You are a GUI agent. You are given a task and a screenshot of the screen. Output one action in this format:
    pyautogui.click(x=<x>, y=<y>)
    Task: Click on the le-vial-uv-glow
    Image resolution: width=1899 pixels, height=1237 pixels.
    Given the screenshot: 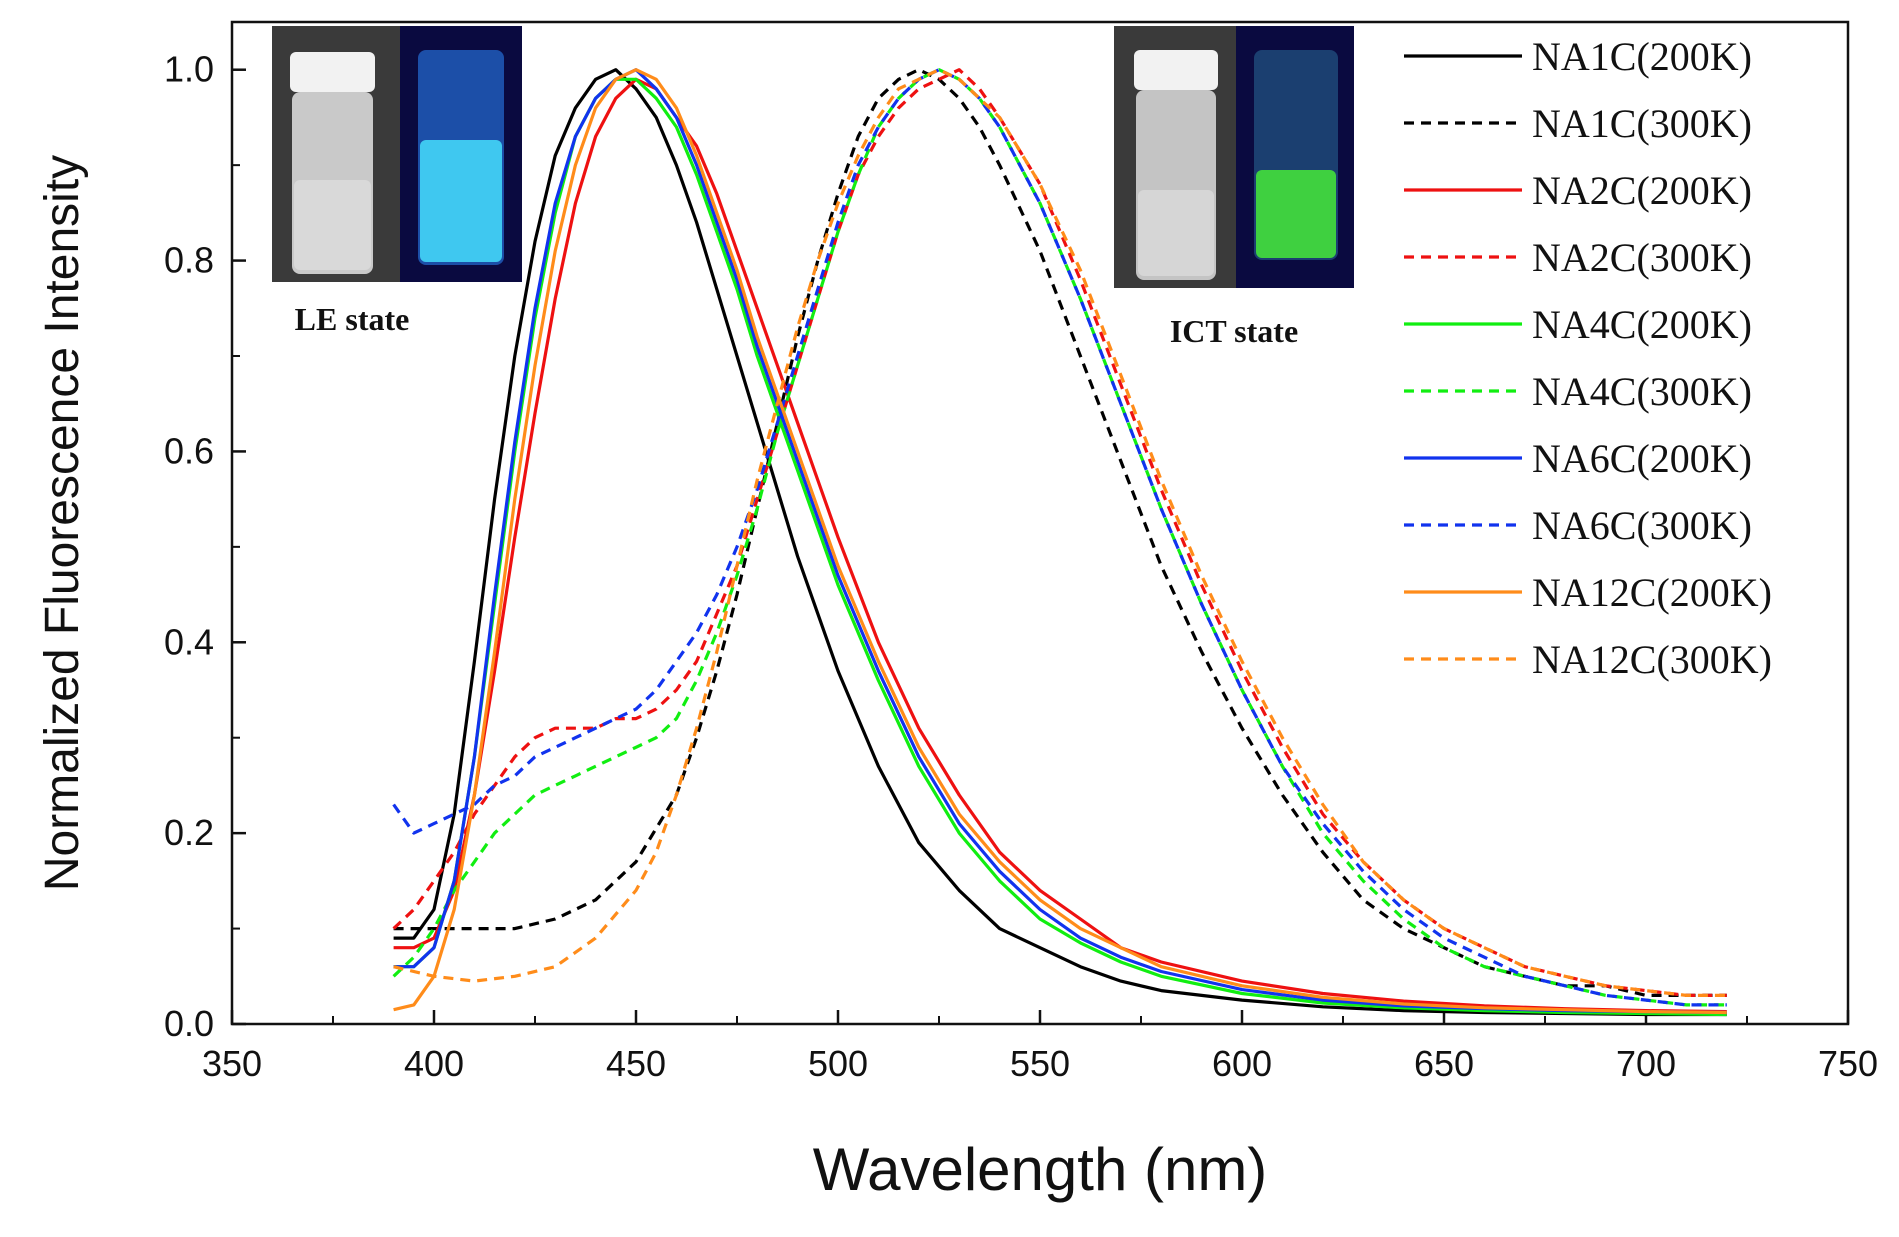 What is the action you would take?
    pyautogui.click(x=461, y=201)
    